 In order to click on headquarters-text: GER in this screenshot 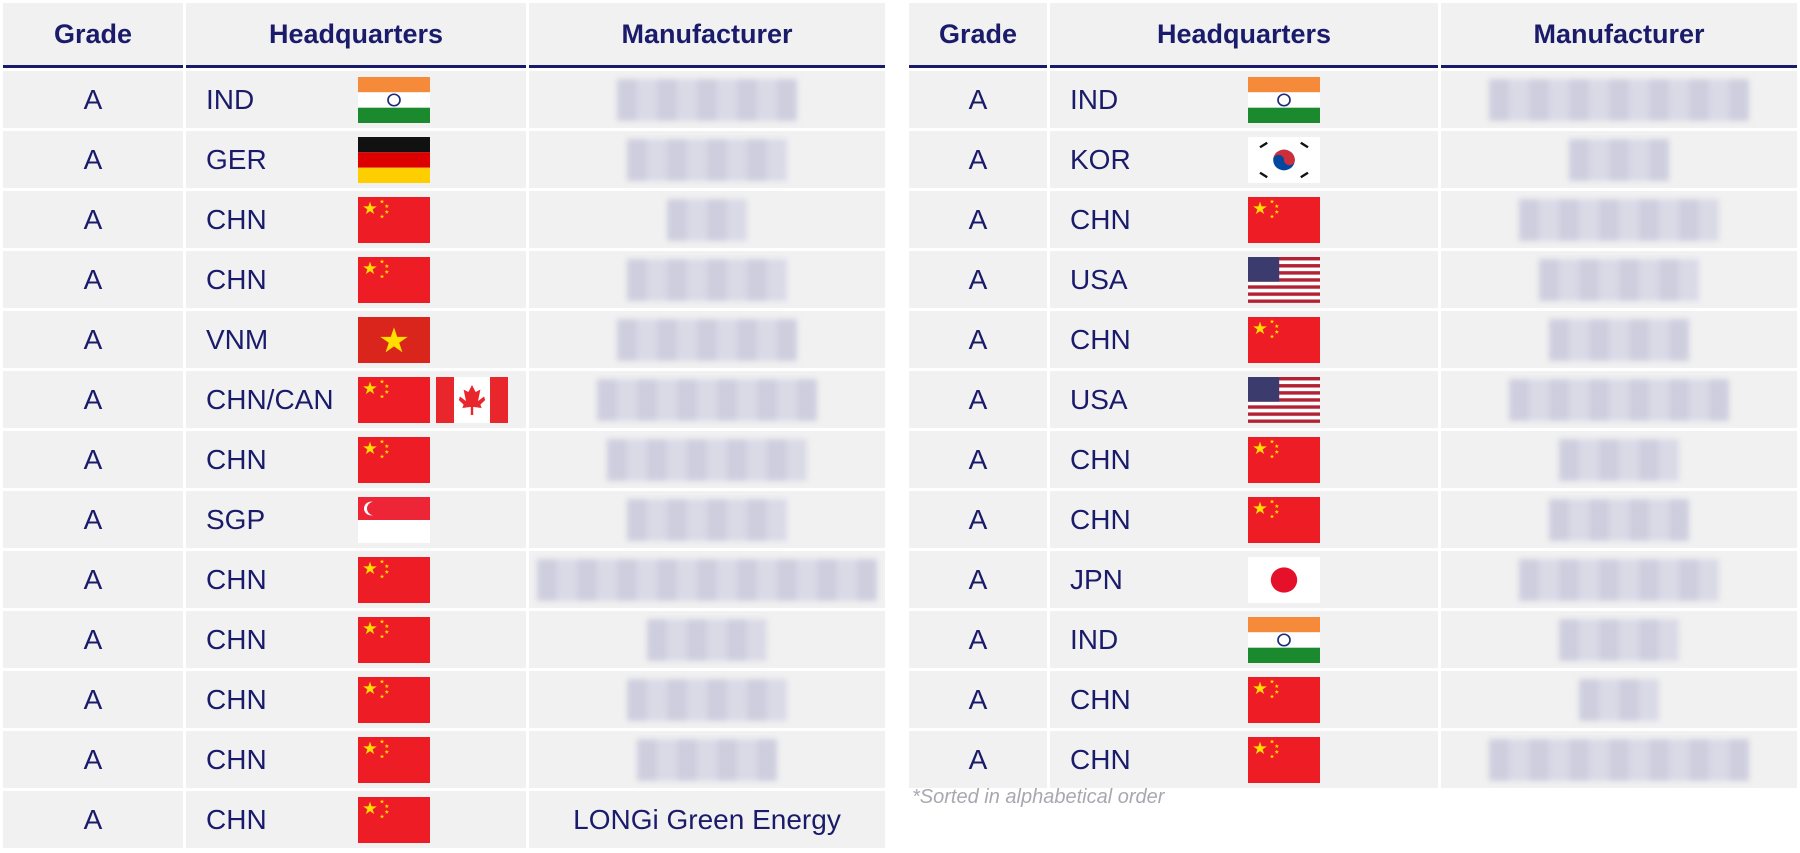, I will do `click(236, 159)`.